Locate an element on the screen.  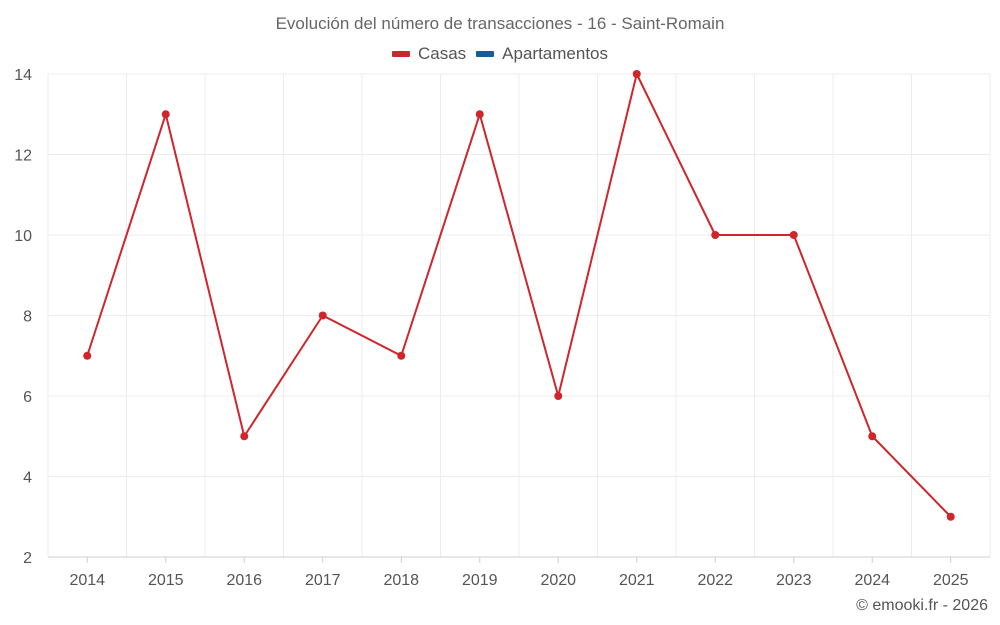
x-tick-label: 2022 is located at coordinates (715, 580).